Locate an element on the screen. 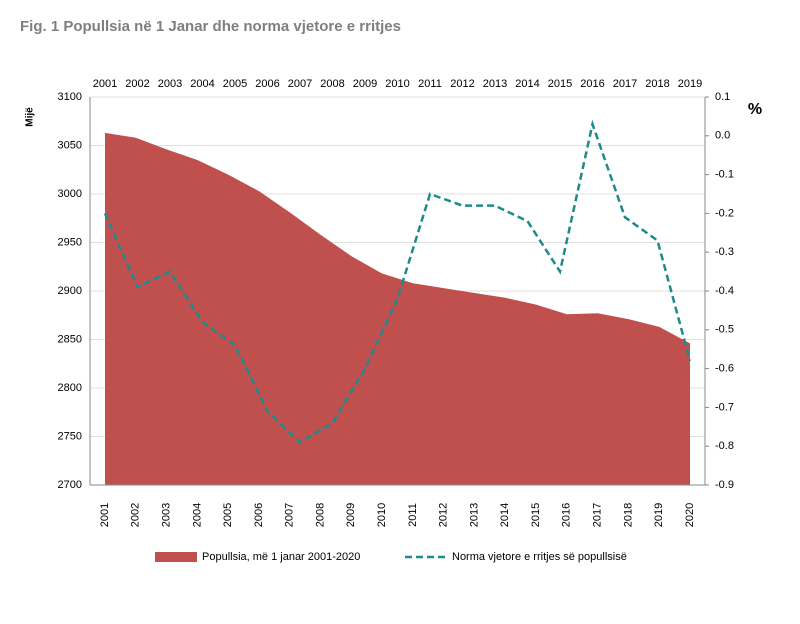  y-axis-label: Mijë is located at coordinates (30, 117).